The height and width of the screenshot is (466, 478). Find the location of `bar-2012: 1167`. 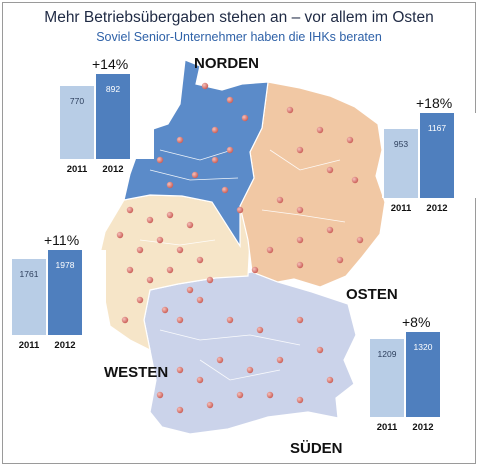

bar-2012: 1167 is located at coordinates (437, 155).